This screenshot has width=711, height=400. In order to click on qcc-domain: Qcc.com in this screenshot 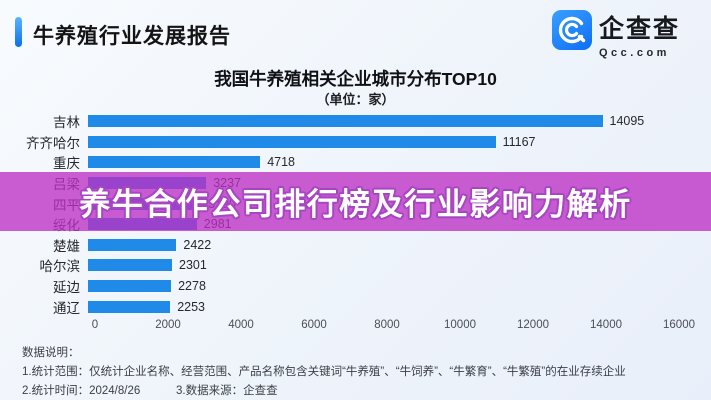, I will do `click(634, 53)`.